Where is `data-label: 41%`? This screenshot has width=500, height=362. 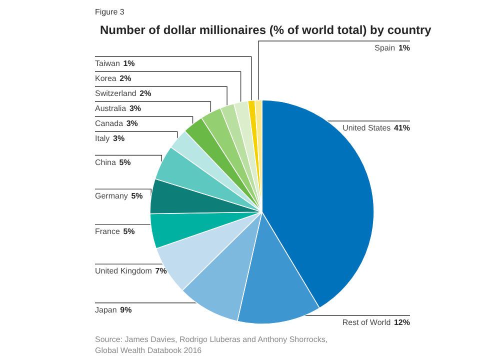 data-label: 41% is located at coordinates (402, 128).